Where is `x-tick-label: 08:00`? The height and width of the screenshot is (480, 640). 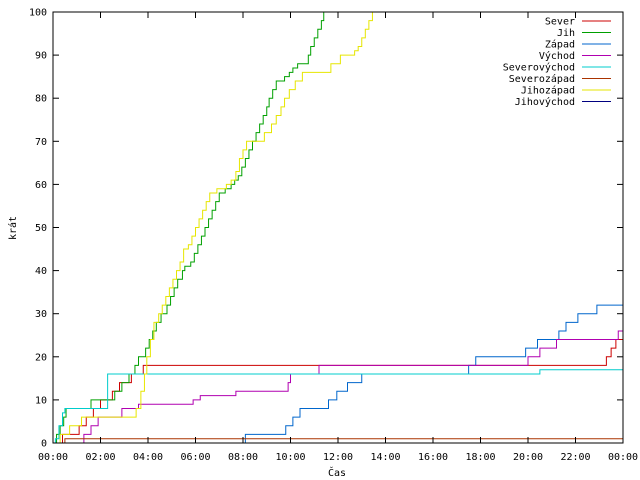
x-tick-label: 08:00 is located at coordinates (243, 457).